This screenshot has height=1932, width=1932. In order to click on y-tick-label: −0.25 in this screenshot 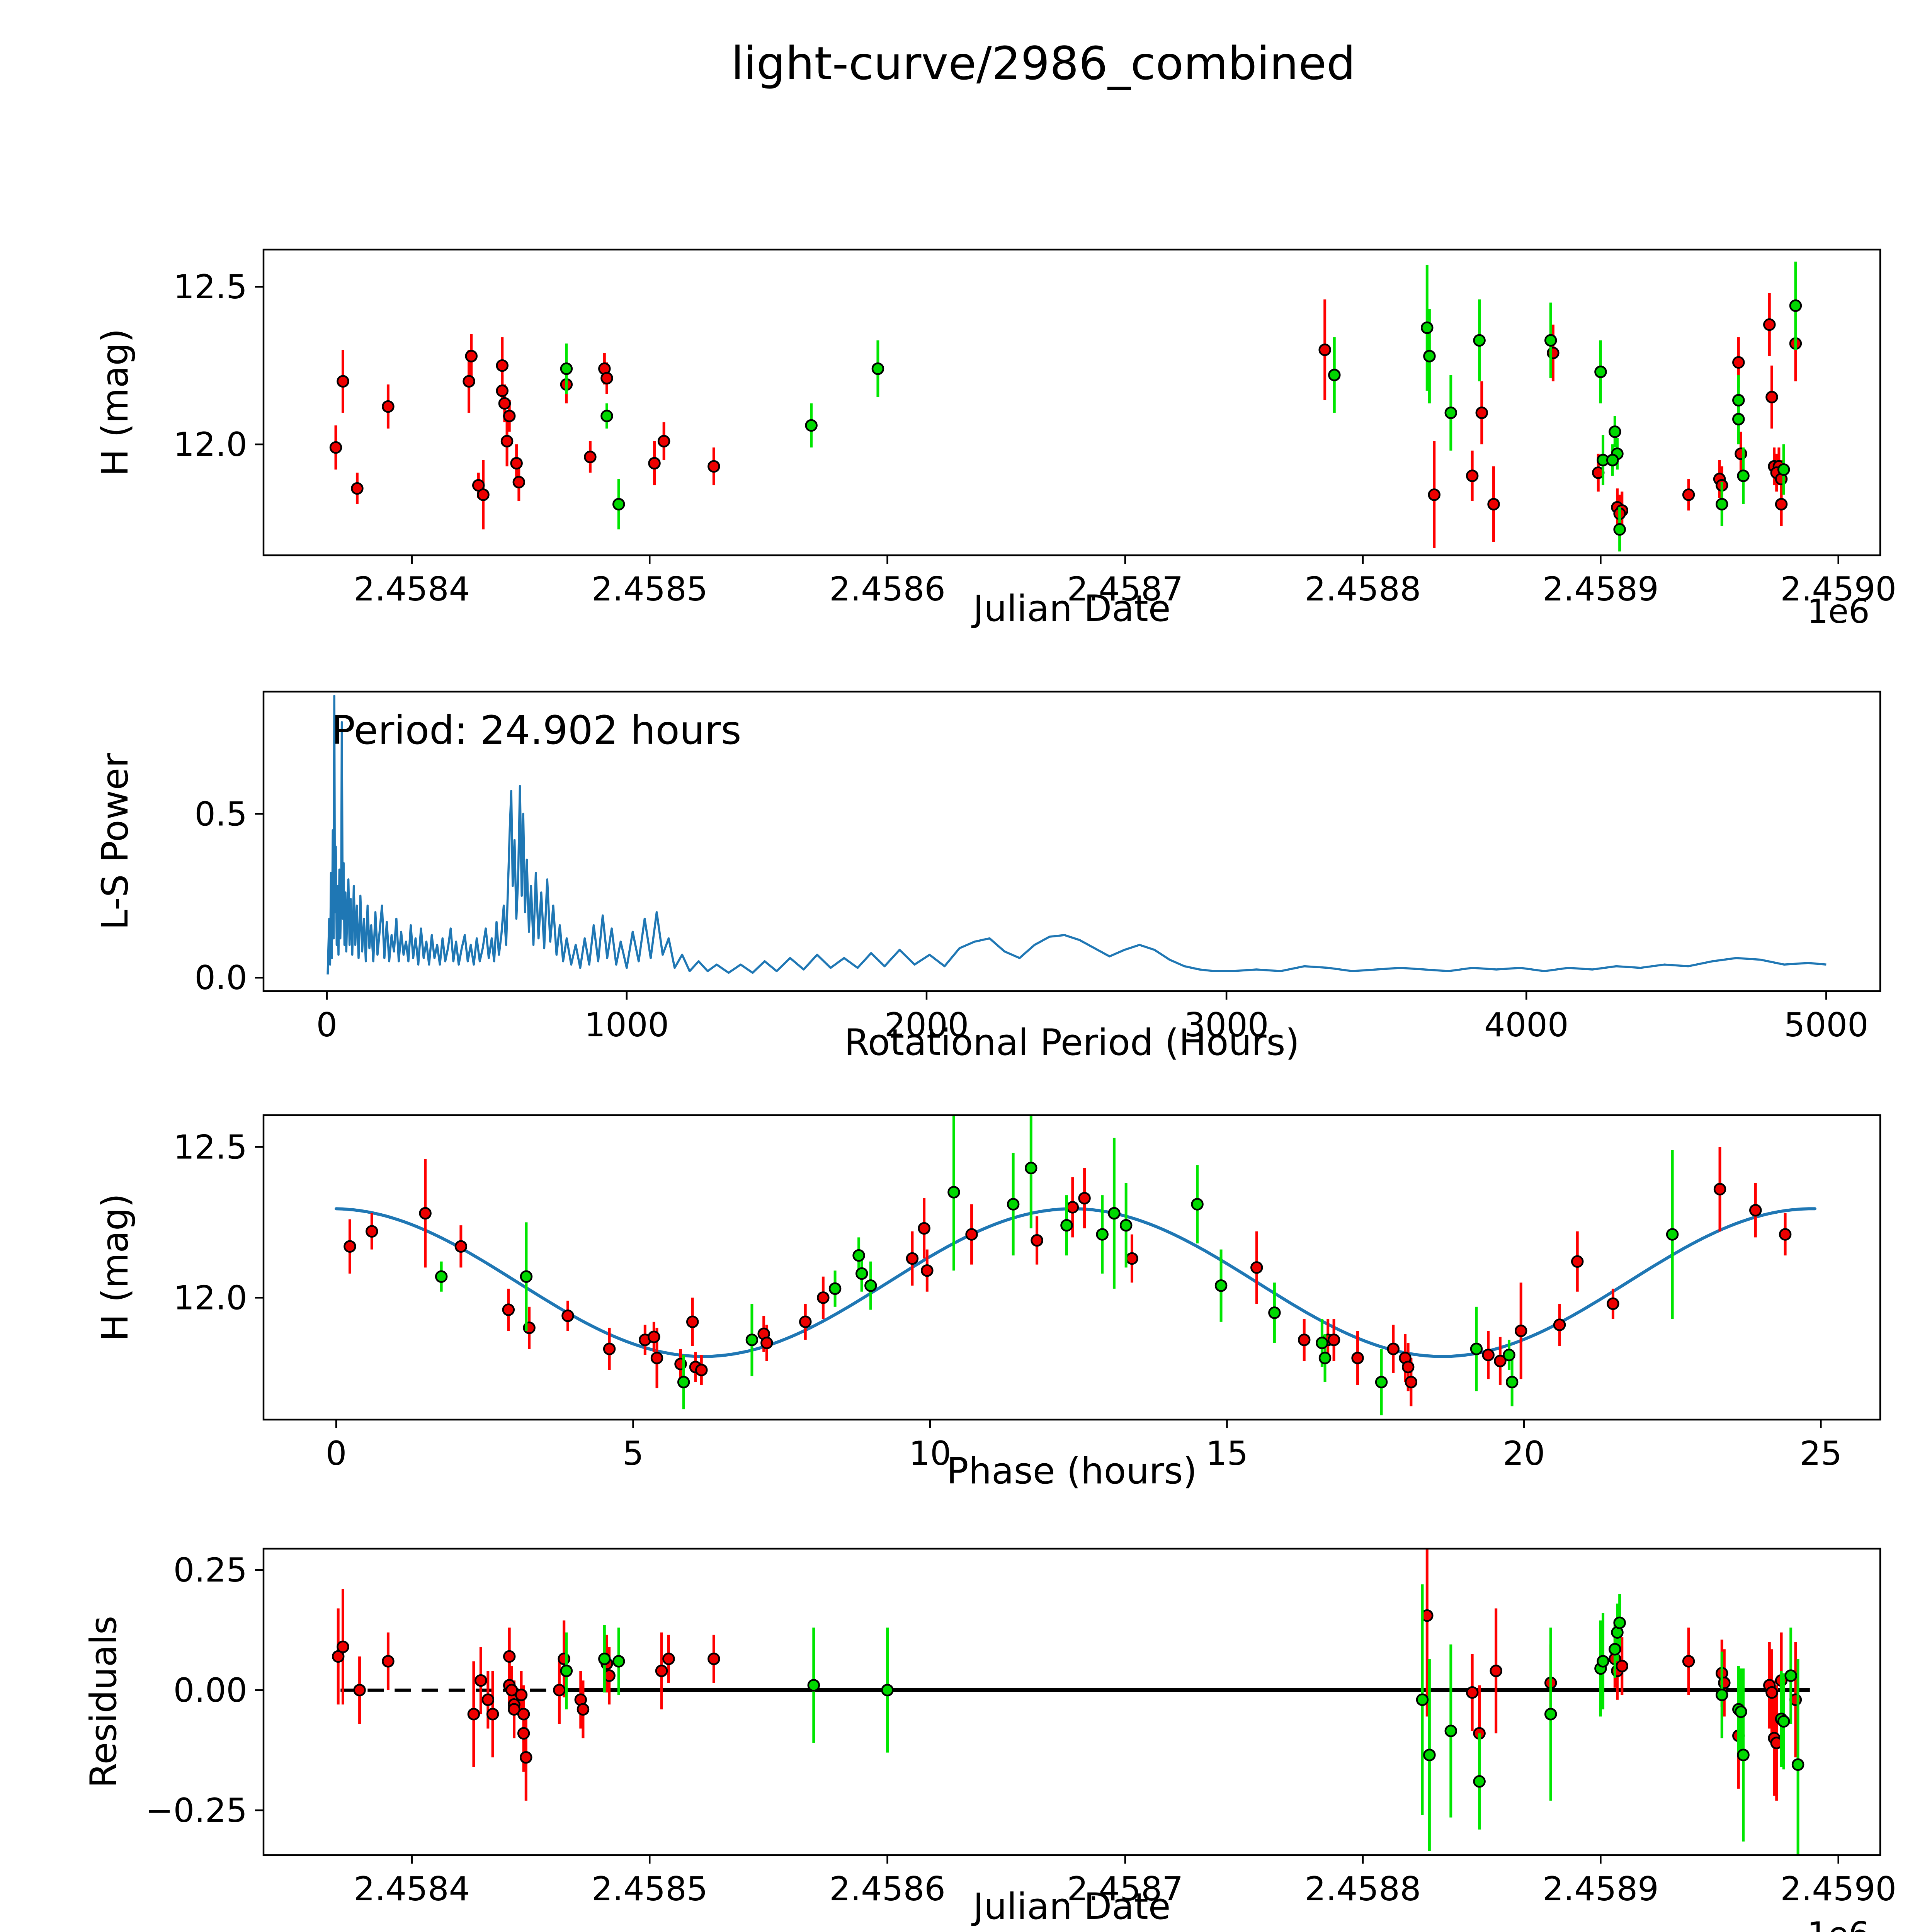, I will do `click(196, 1811)`.